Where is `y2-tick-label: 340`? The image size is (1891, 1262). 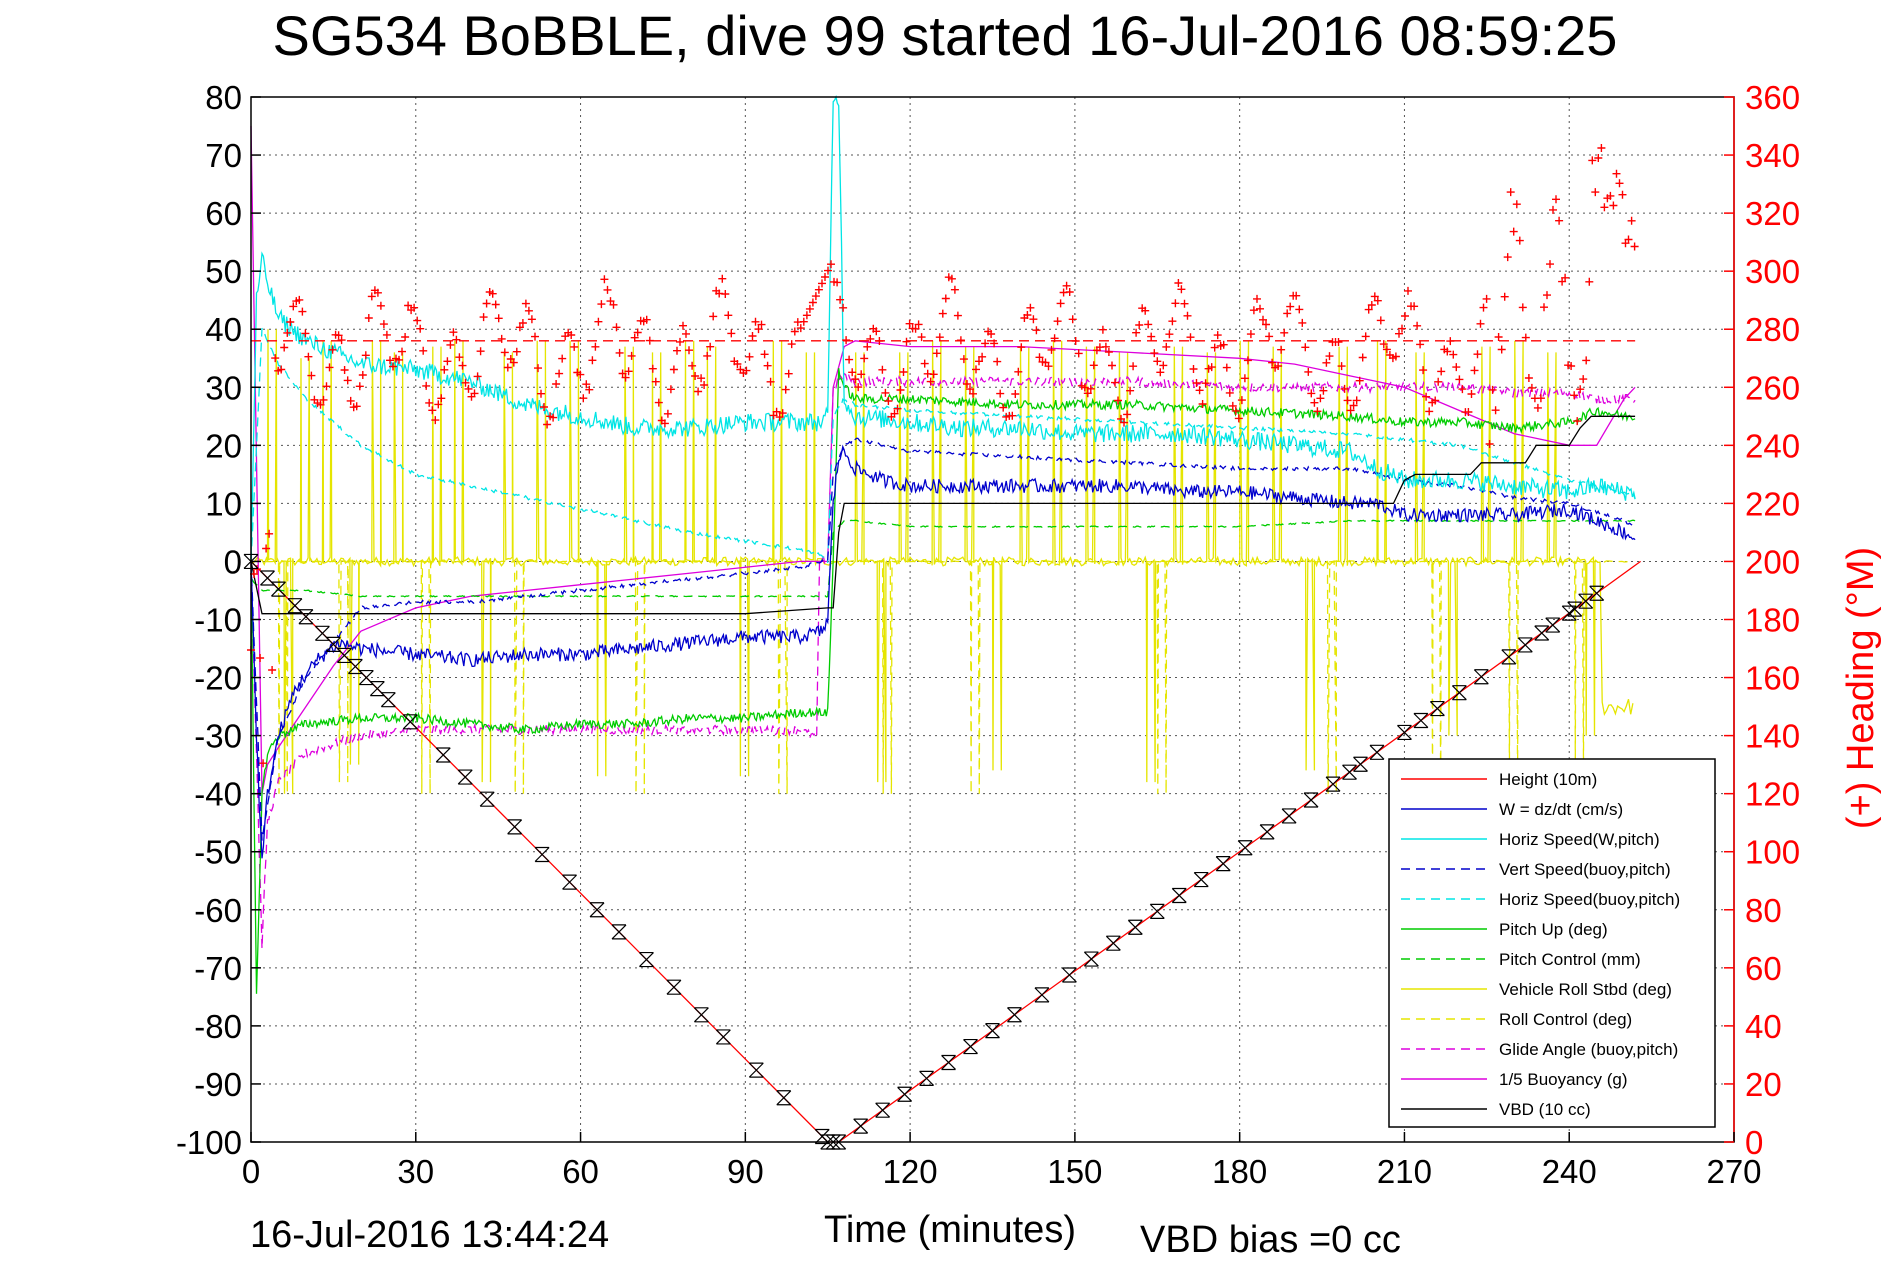 y2-tick-label: 340 is located at coordinates (1772, 155).